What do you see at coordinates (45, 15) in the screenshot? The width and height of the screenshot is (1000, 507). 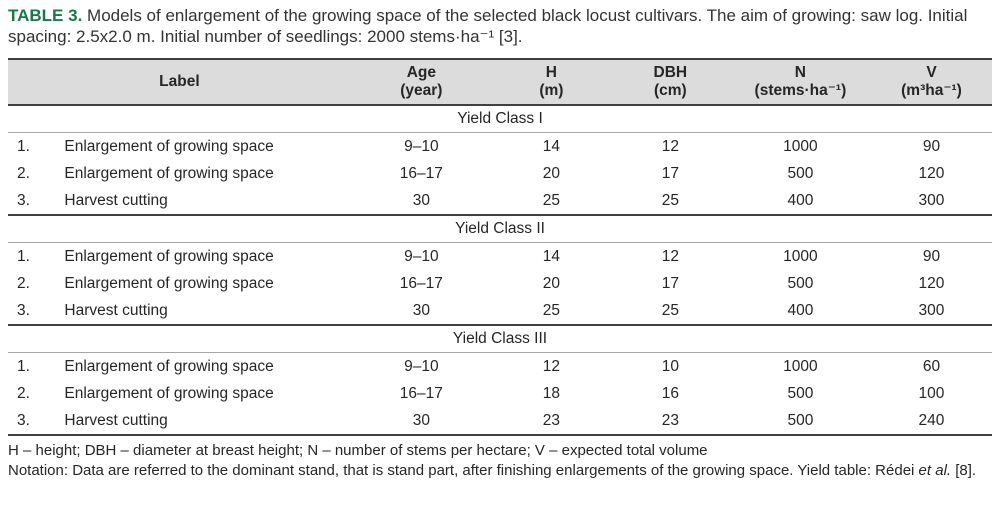 I see `table-caption-label: TABLE 3.` at bounding box center [45, 15].